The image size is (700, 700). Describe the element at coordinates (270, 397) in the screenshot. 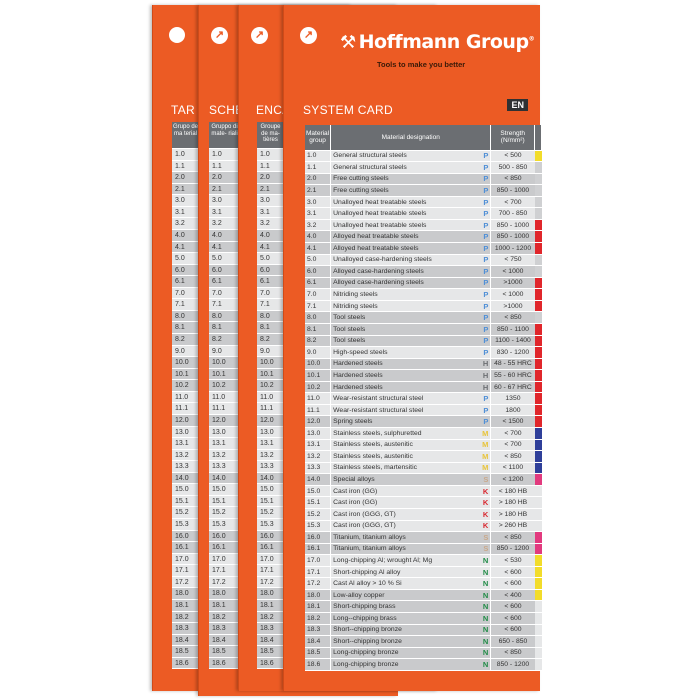

I see `group-cell: 11.0` at that location.